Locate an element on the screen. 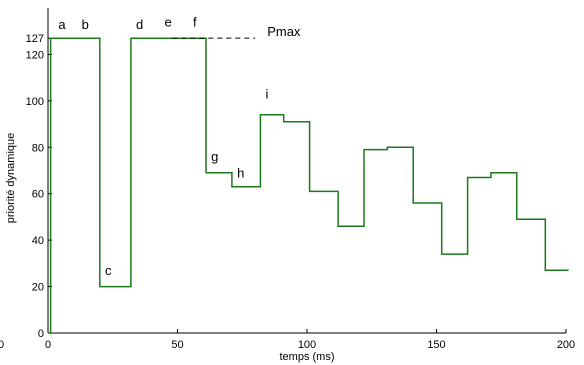  y-tick-label: 120 is located at coordinates (35, 55).